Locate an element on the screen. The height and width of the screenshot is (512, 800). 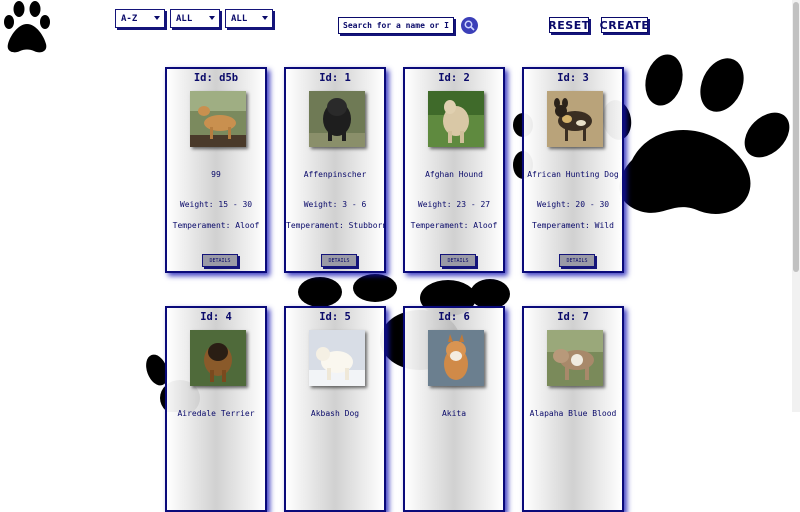
search-icon is located at coordinates (469, 25).